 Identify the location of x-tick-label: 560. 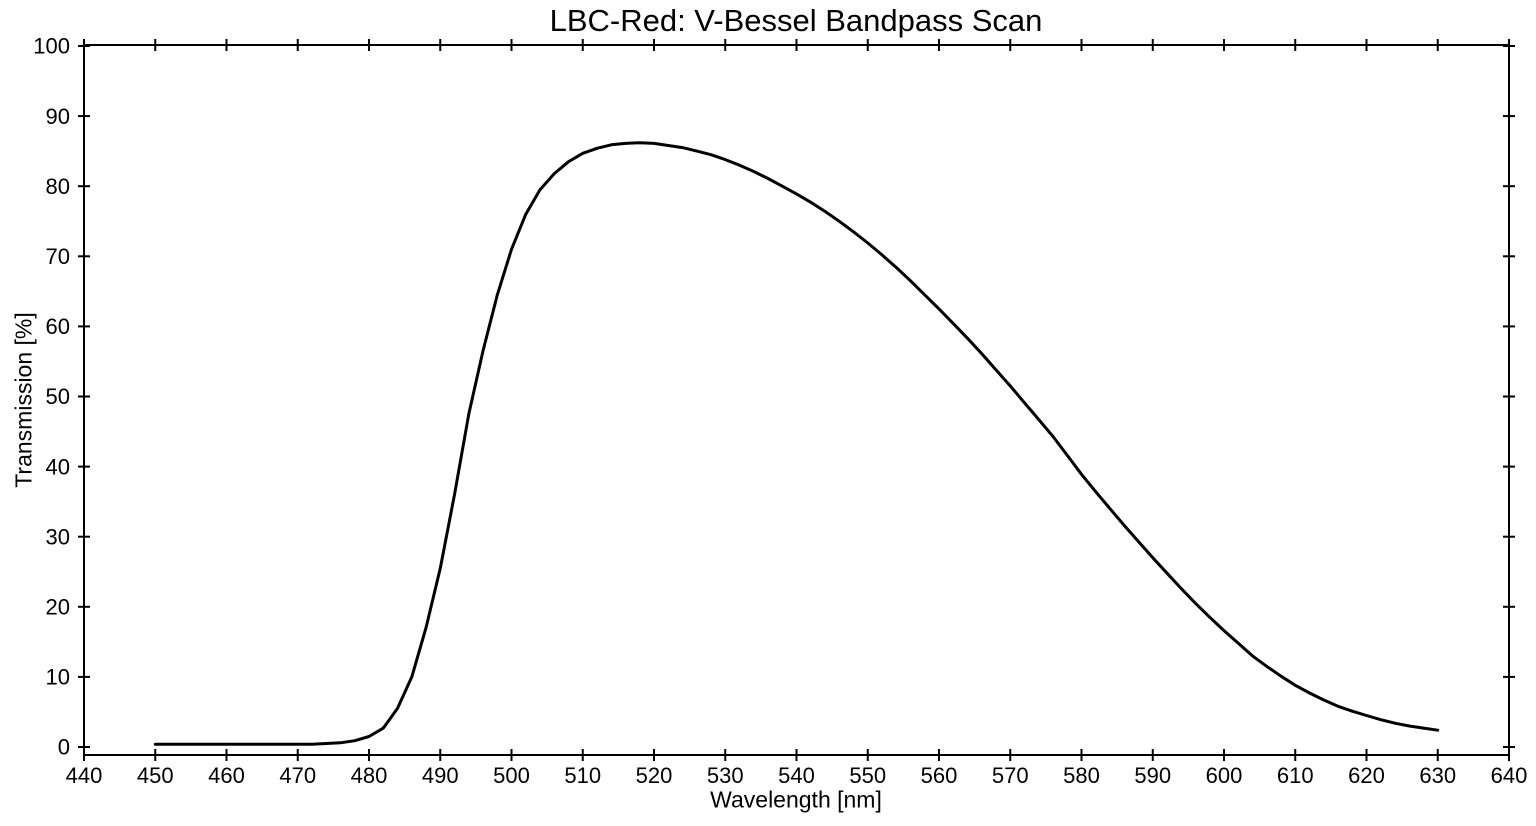
(939, 775).